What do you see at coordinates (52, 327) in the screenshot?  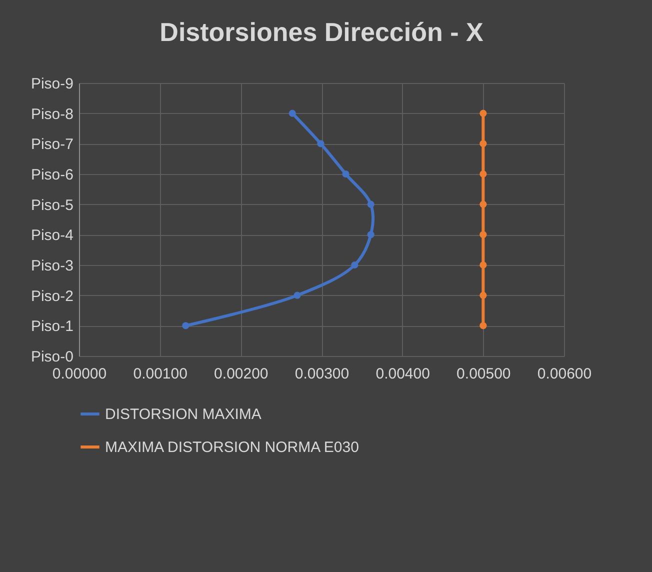 I see `y-tick-label: Piso-1` at bounding box center [52, 327].